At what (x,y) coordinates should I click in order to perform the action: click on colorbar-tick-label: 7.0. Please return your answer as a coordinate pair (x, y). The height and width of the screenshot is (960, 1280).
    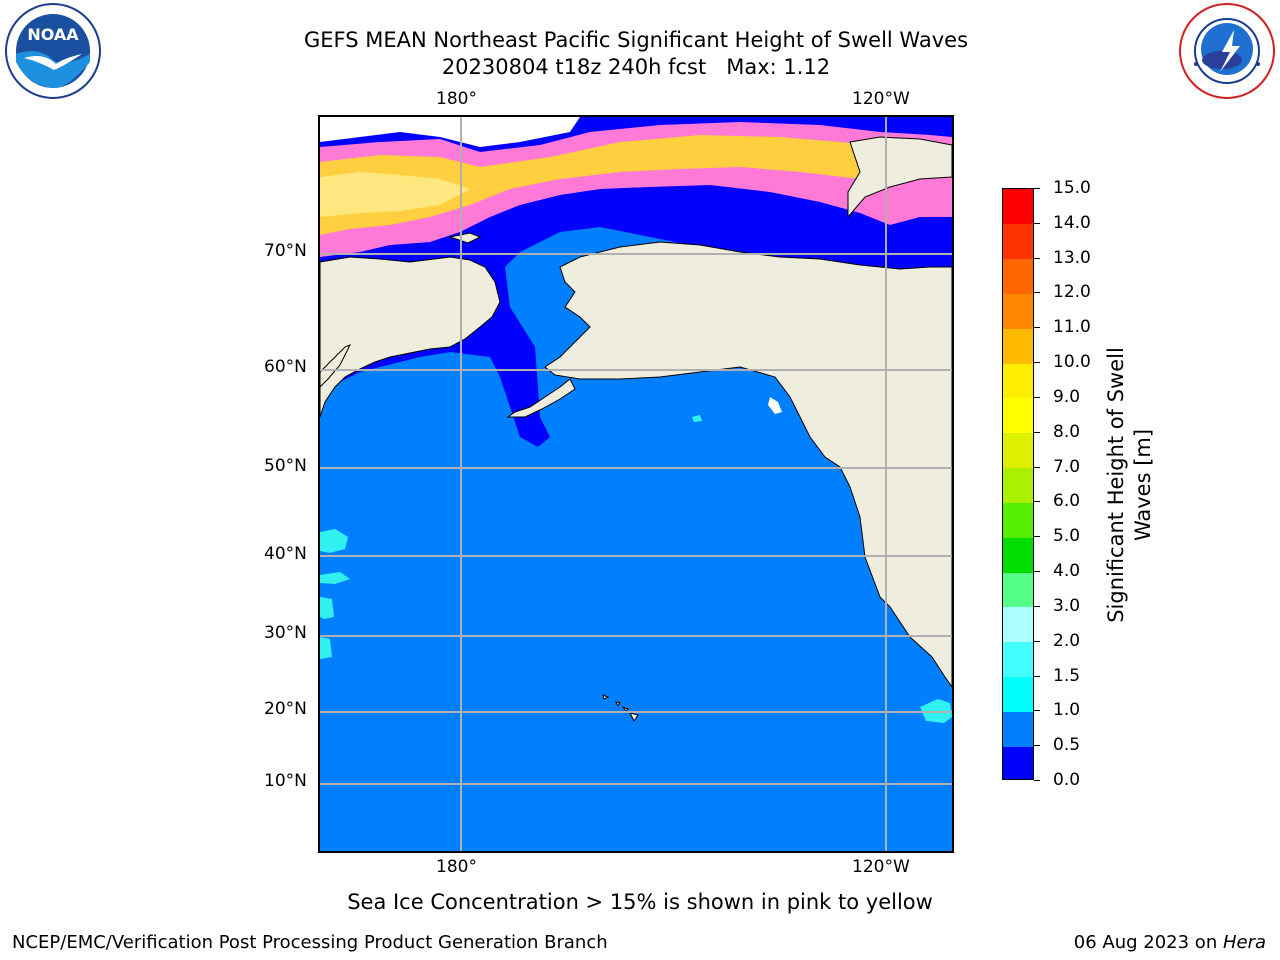
    Looking at the image, I should click on (1067, 466).